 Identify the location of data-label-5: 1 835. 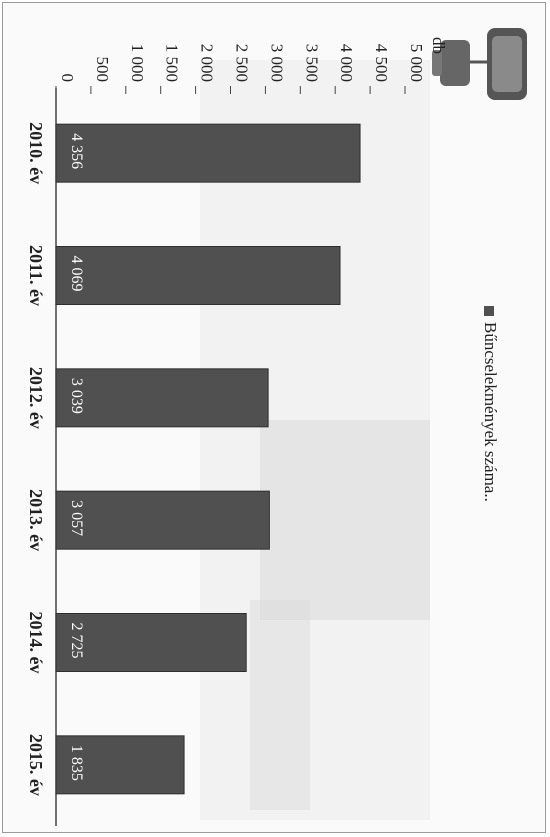
(76, 763).